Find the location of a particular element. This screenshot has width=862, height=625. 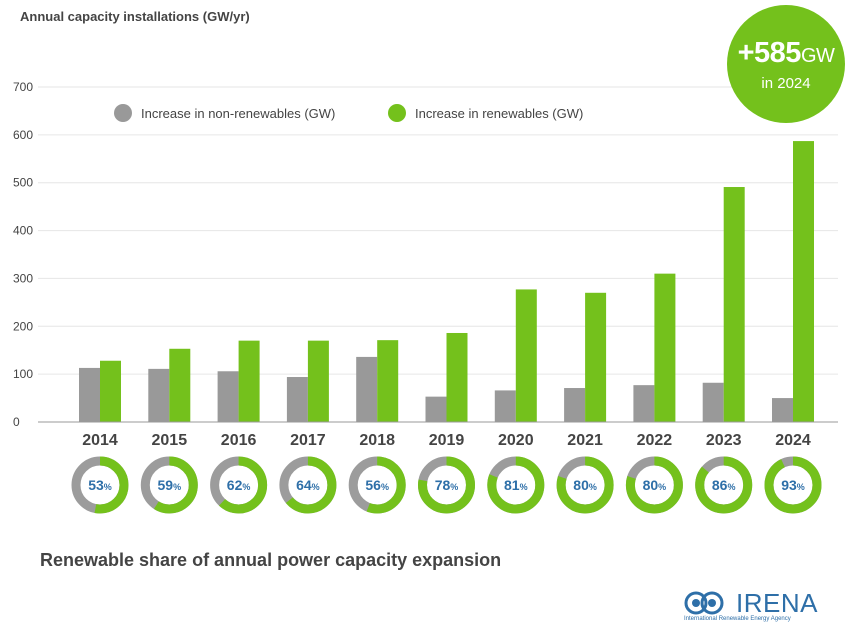

x-tick-label: 2016 is located at coordinates (239, 440).